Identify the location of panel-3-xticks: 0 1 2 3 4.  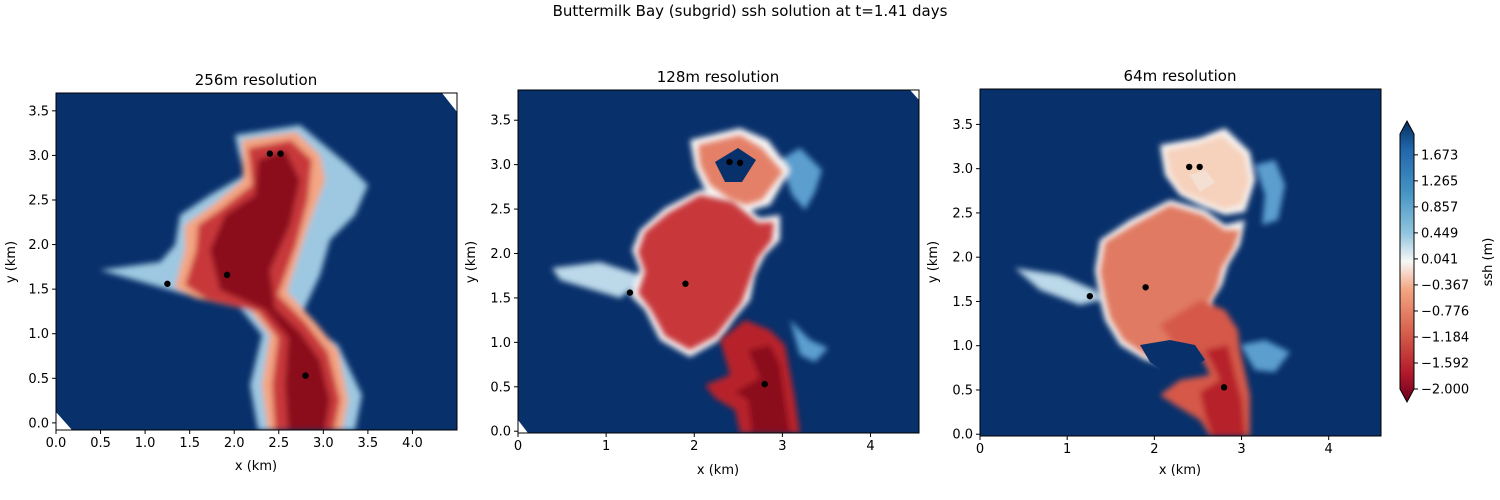
(1154, 446).